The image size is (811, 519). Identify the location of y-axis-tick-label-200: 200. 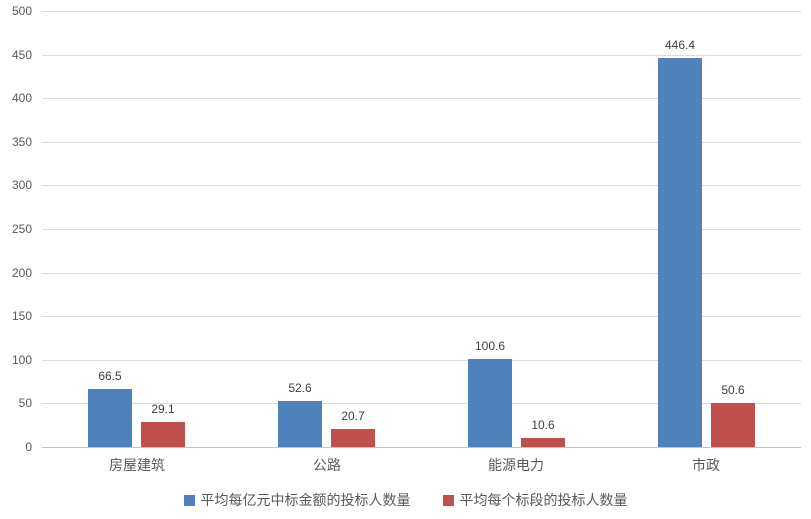
(21, 273).